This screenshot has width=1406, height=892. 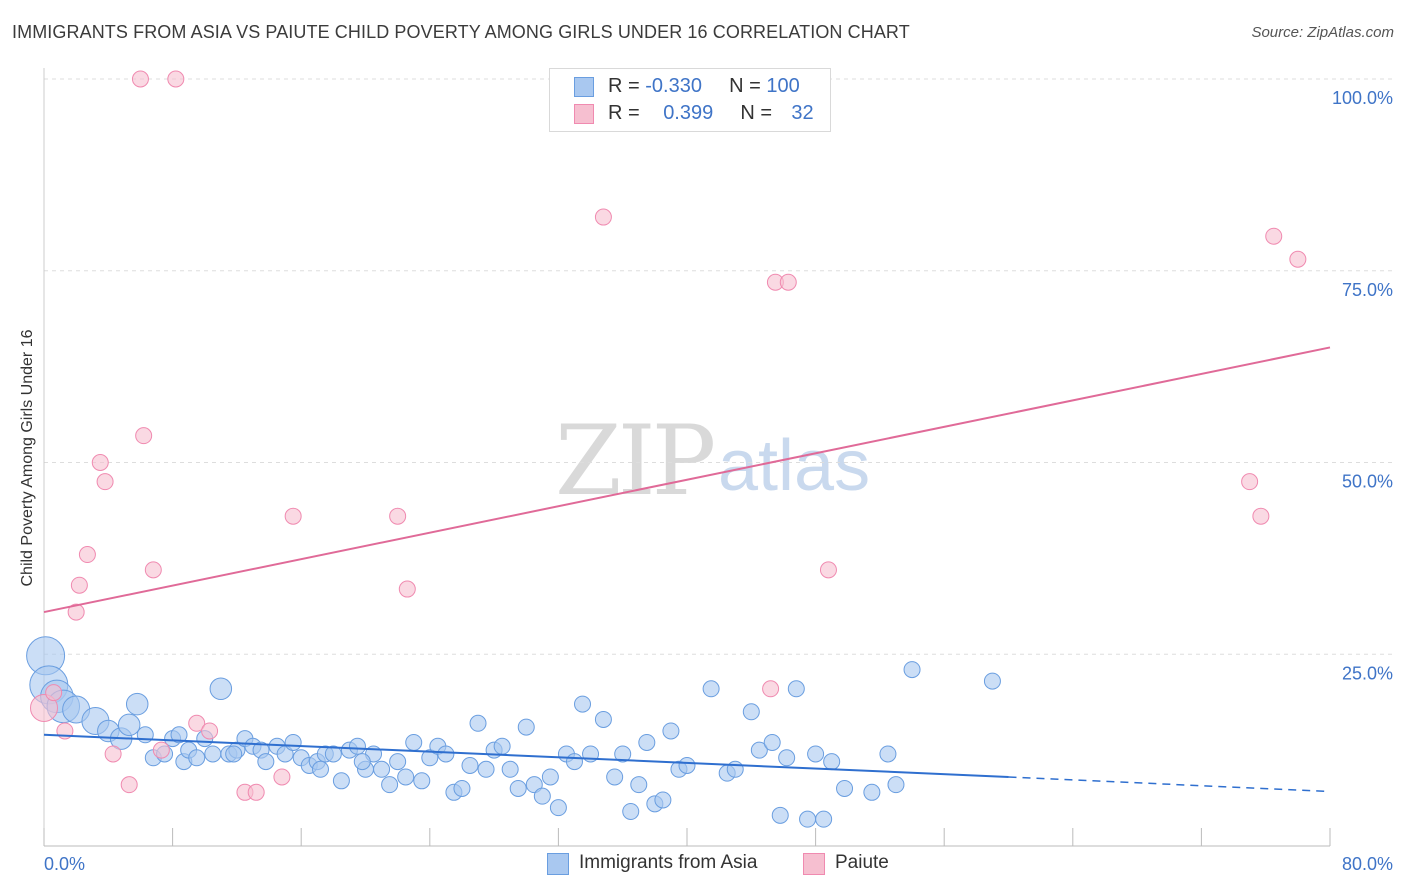 What do you see at coordinates (668, 862) in the screenshot?
I see `bottom-legend-label-asia: Immigrants from Asia` at bounding box center [668, 862].